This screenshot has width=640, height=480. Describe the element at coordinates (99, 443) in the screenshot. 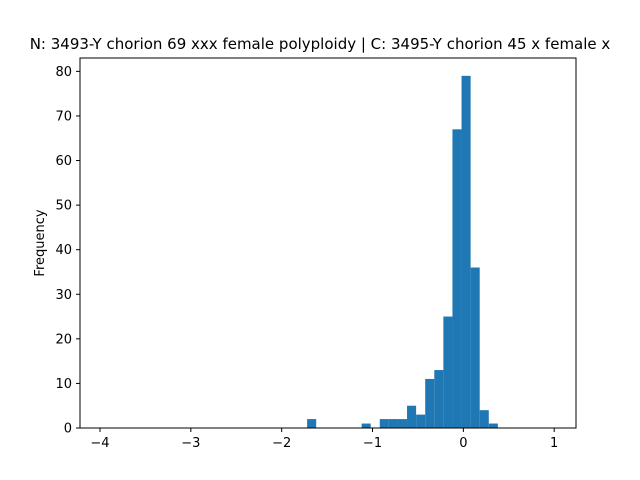

I see `x-tick-label: −4` at that location.